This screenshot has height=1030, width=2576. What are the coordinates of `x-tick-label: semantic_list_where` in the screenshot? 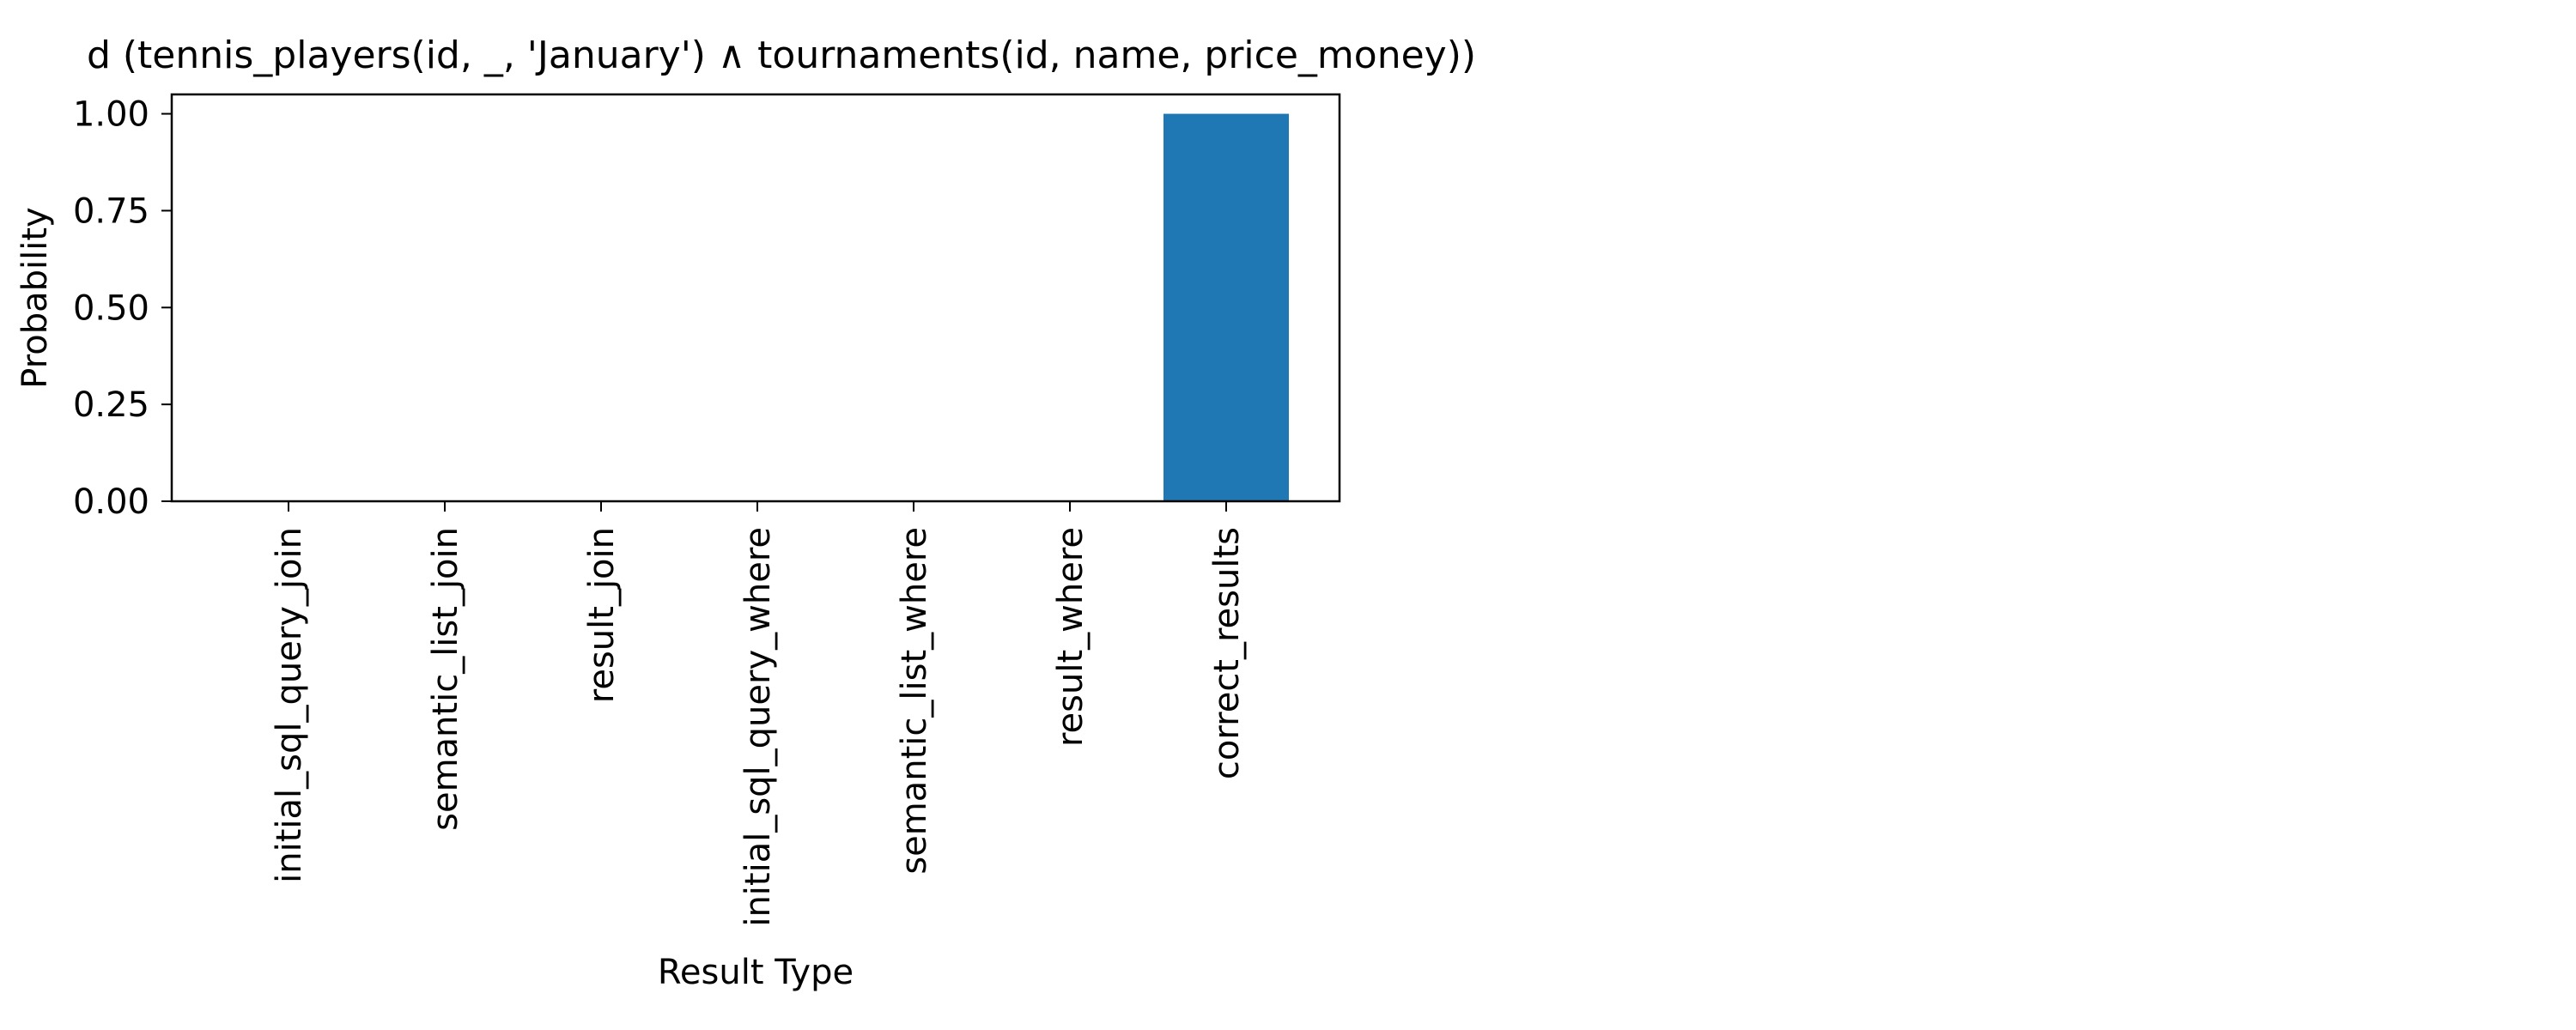 It's located at (914, 701).